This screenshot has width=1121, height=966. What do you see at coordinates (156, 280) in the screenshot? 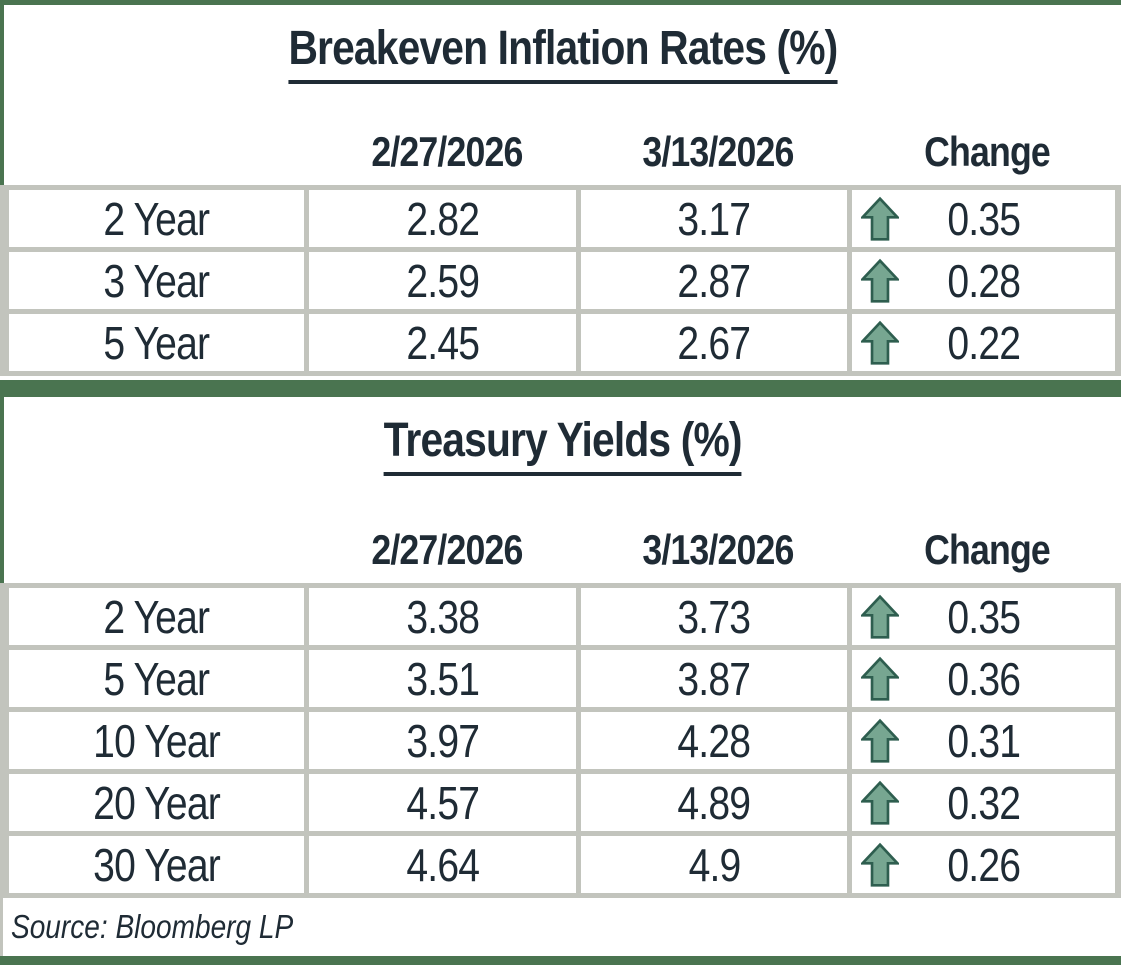
I see `row-label-cell: 3 Year` at bounding box center [156, 280].